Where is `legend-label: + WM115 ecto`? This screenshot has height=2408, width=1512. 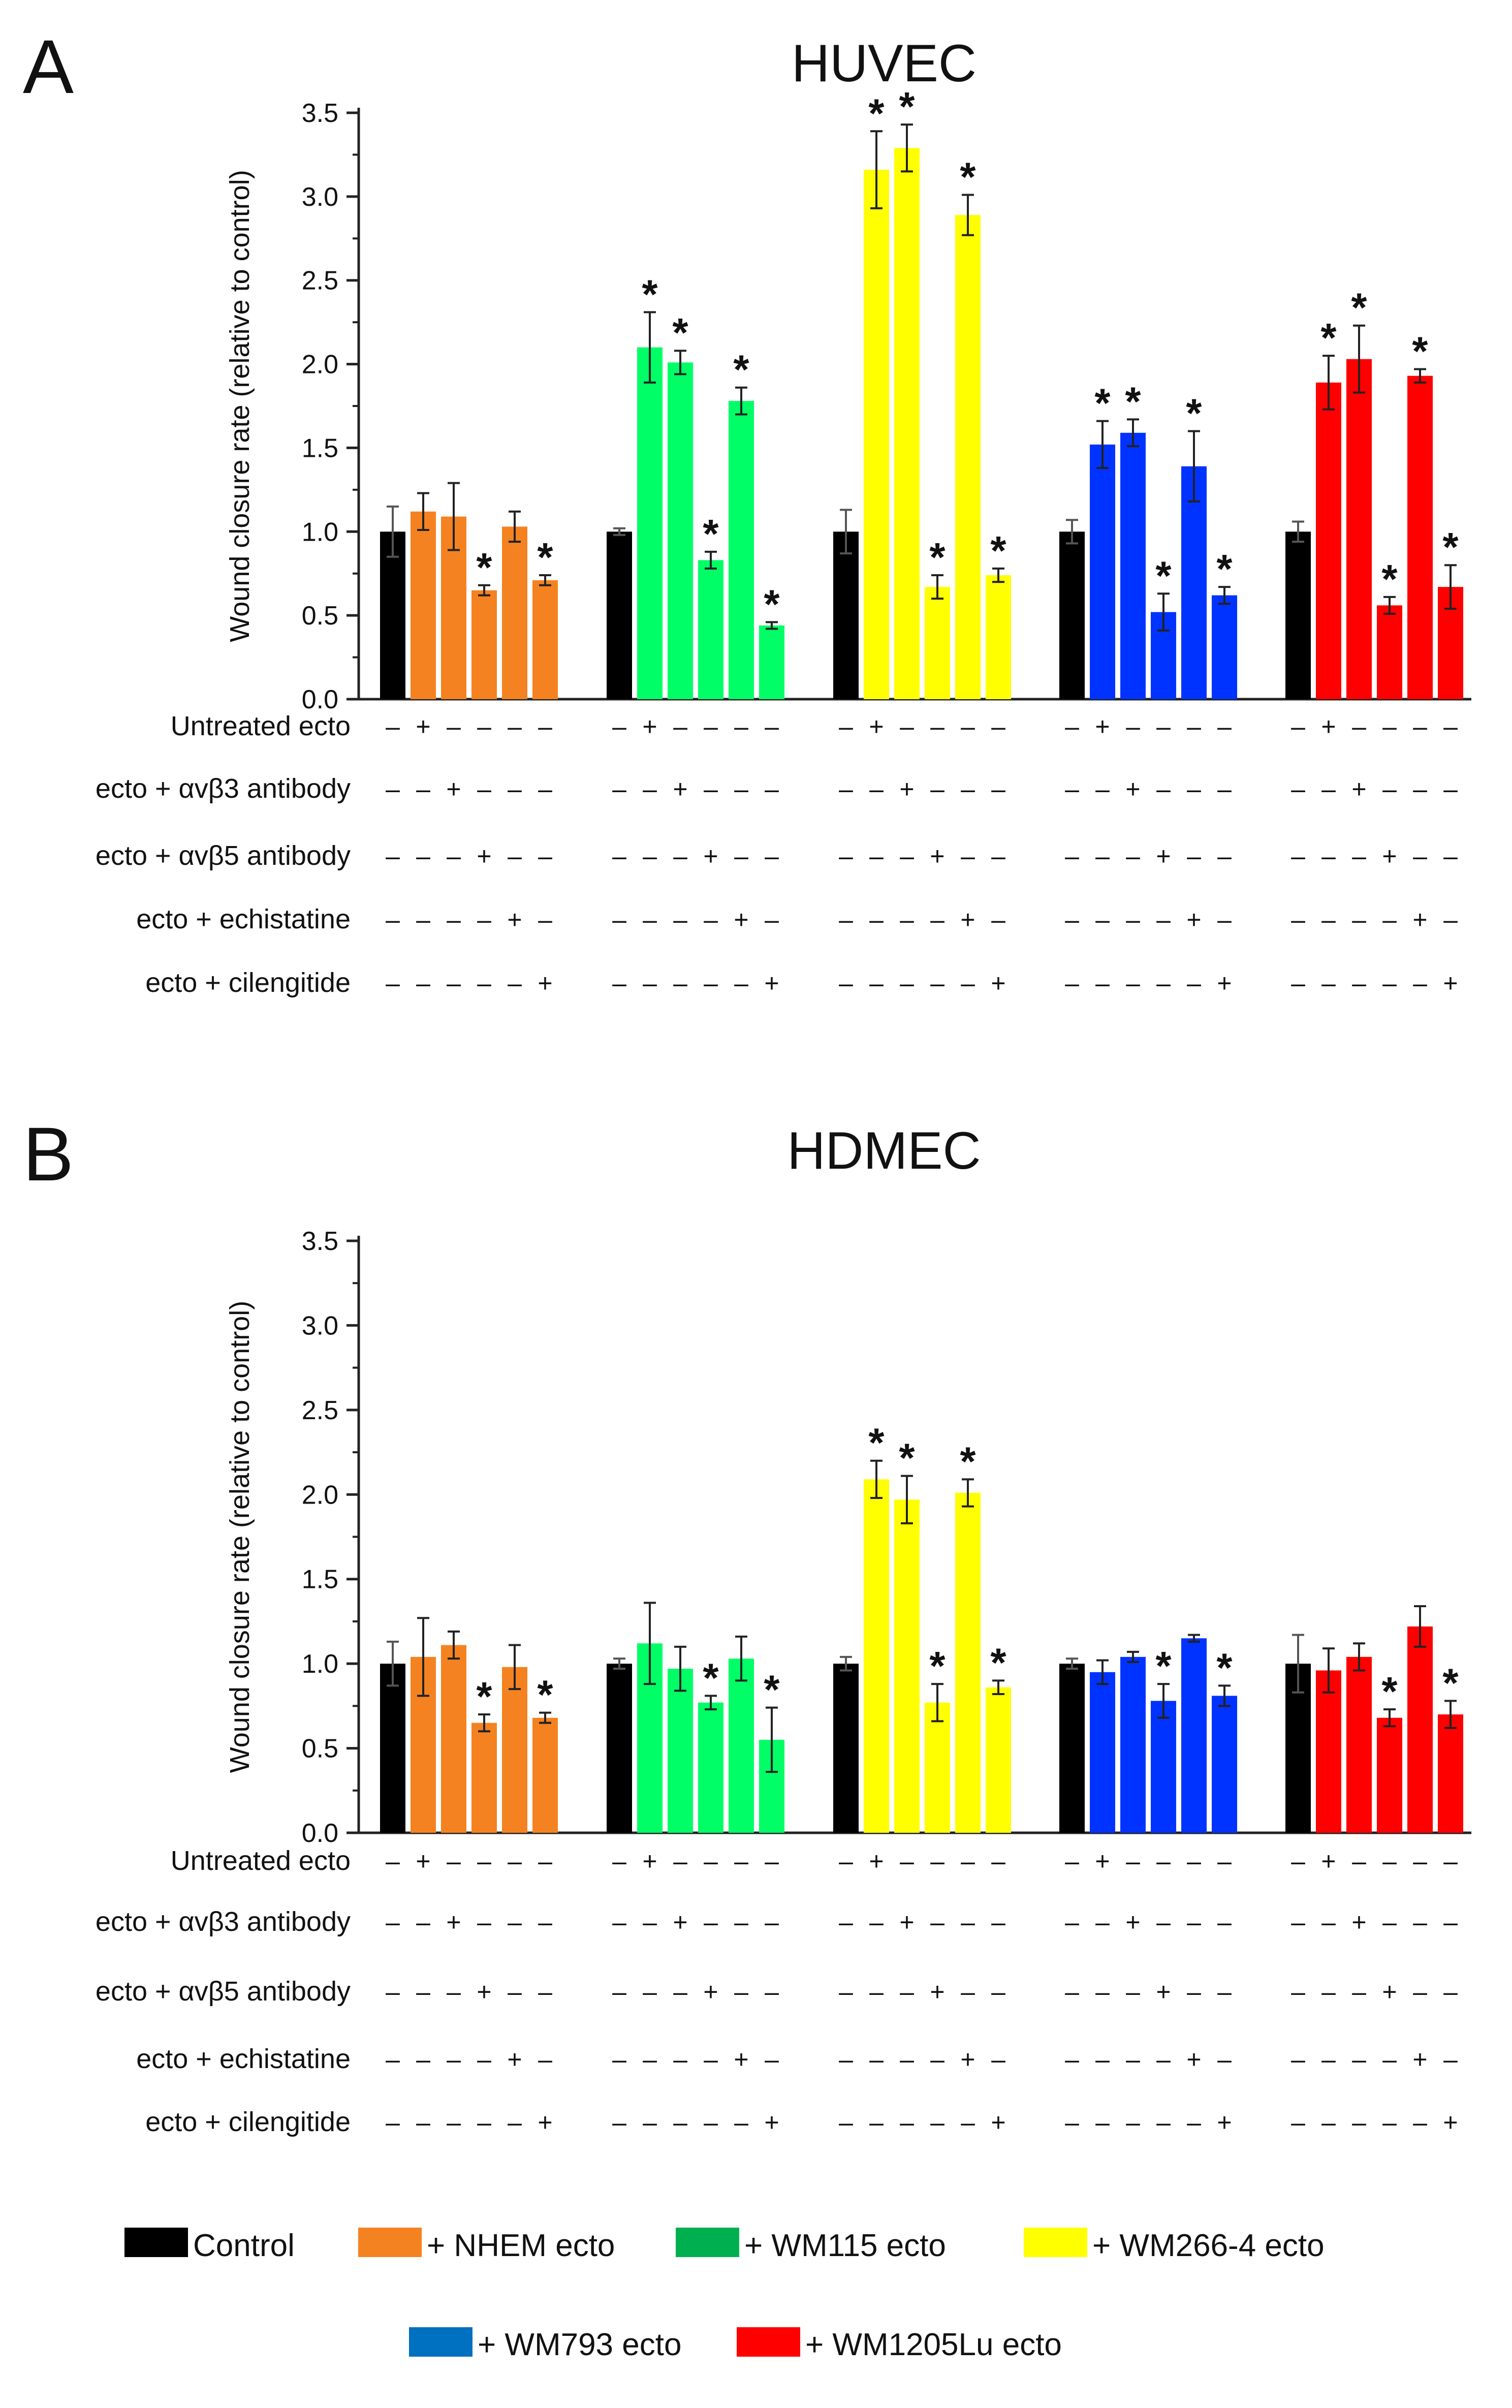
legend-label: + WM115 ecto is located at coordinates (845, 2245).